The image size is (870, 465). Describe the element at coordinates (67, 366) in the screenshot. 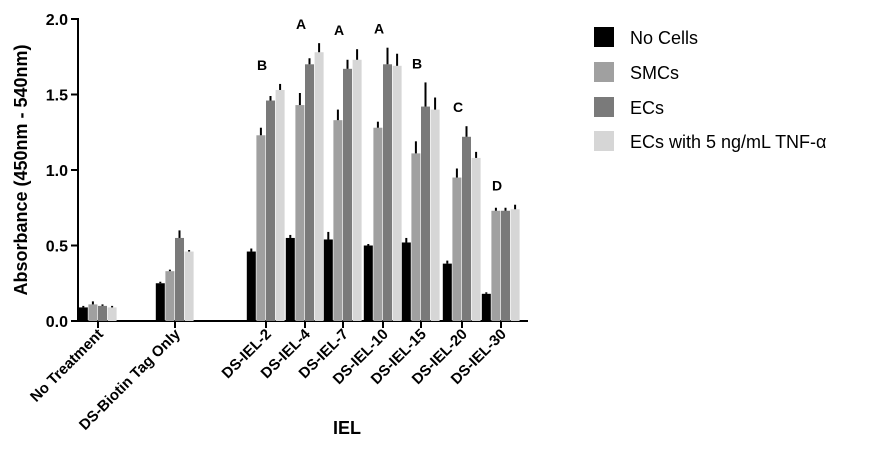

I see `x-category-label: No Treatment` at that location.